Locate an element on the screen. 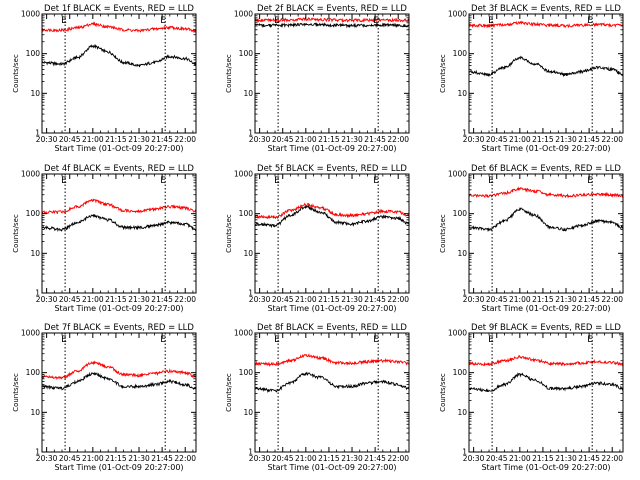 This screenshot has height=480, width=640. panel-title: Det 2f BLACK = Events, RED = LLD is located at coordinates (332, 9).